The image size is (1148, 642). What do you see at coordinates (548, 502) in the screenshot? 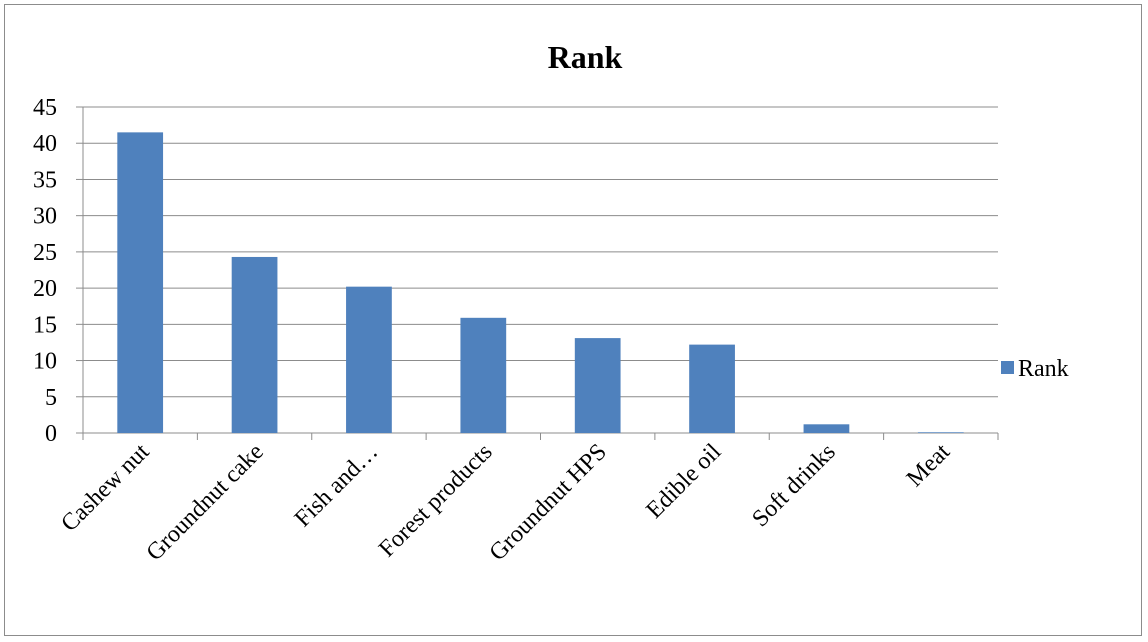
I see `x-tick-label: Groundnut HPS` at bounding box center [548, 502].